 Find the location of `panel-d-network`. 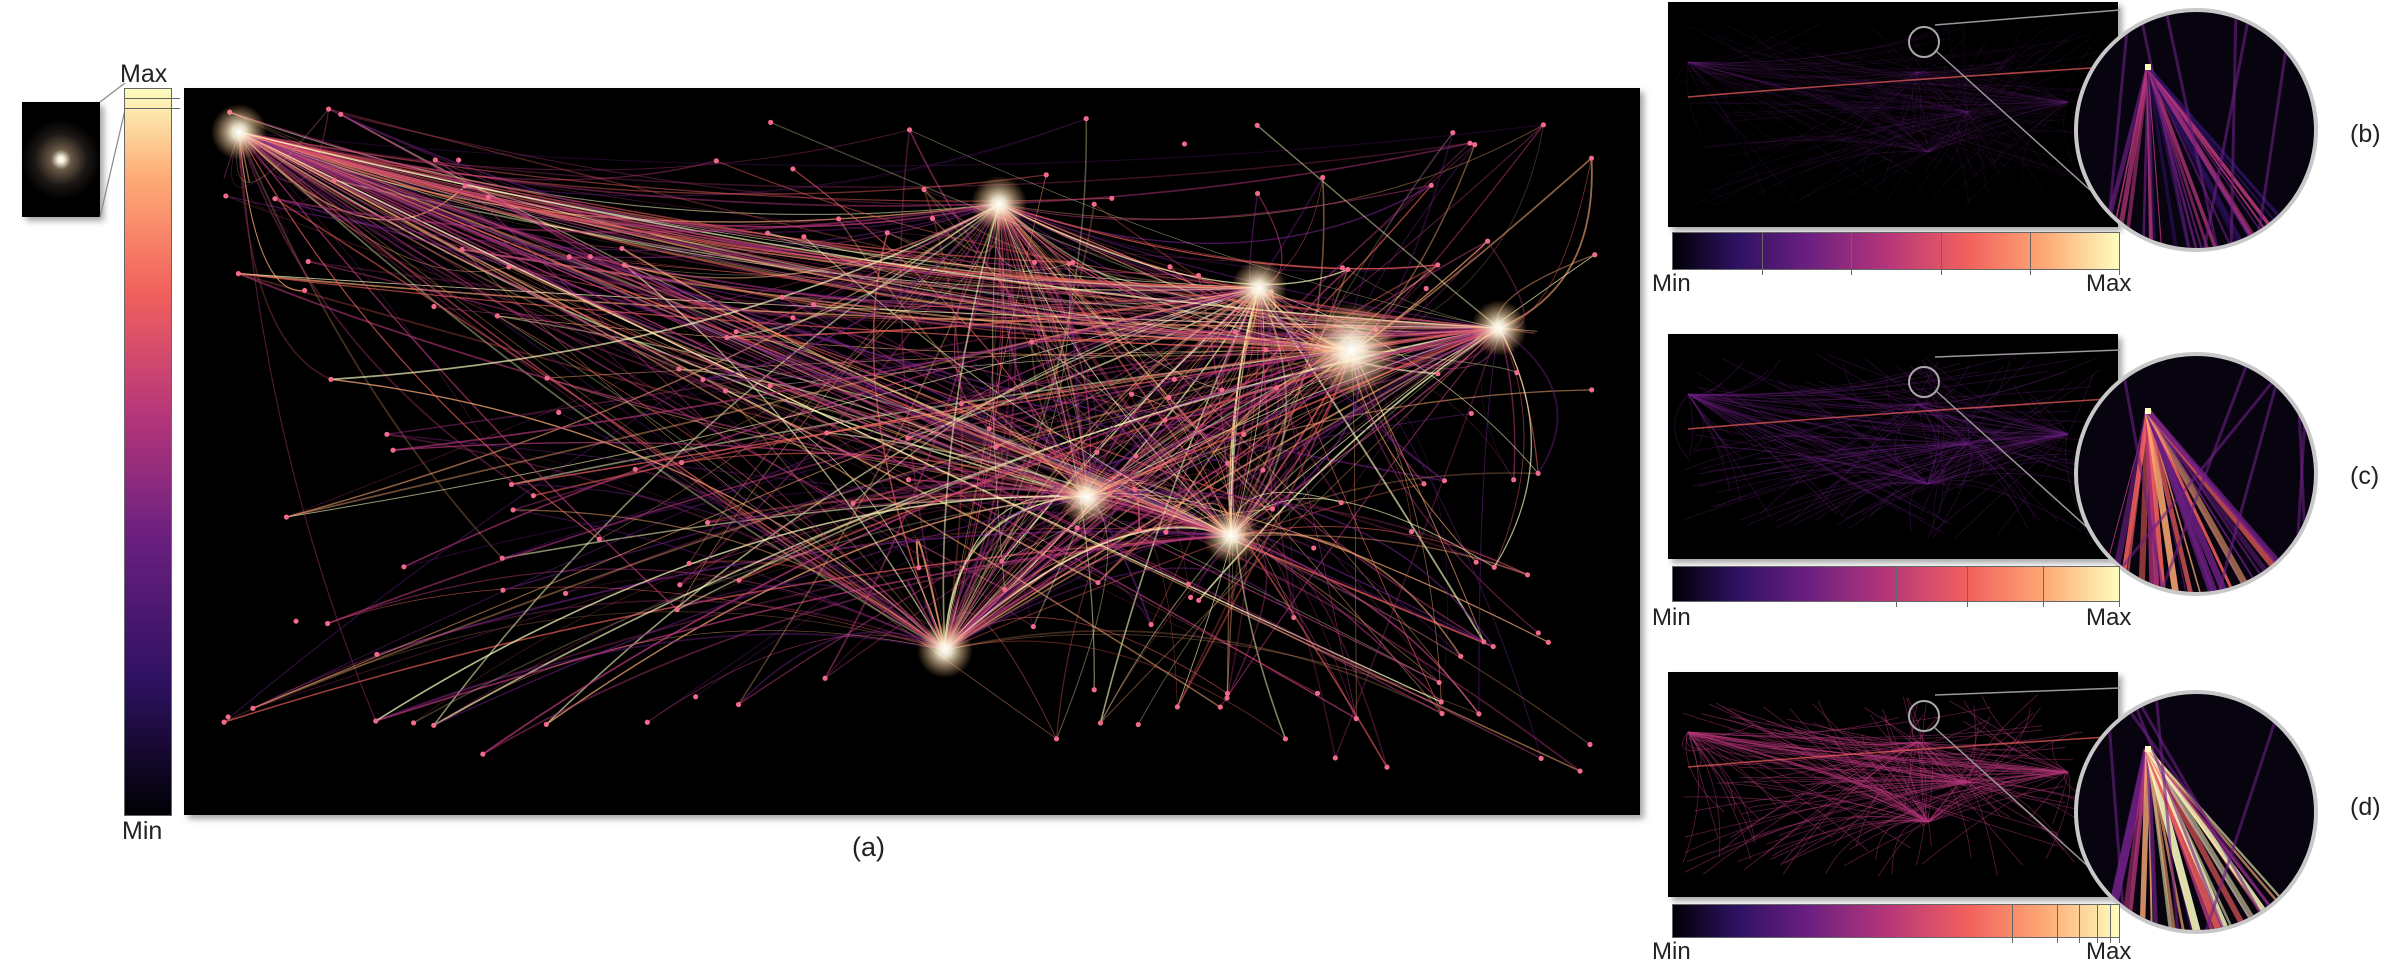

panel-d-network is located at coordinates (1895, 785).